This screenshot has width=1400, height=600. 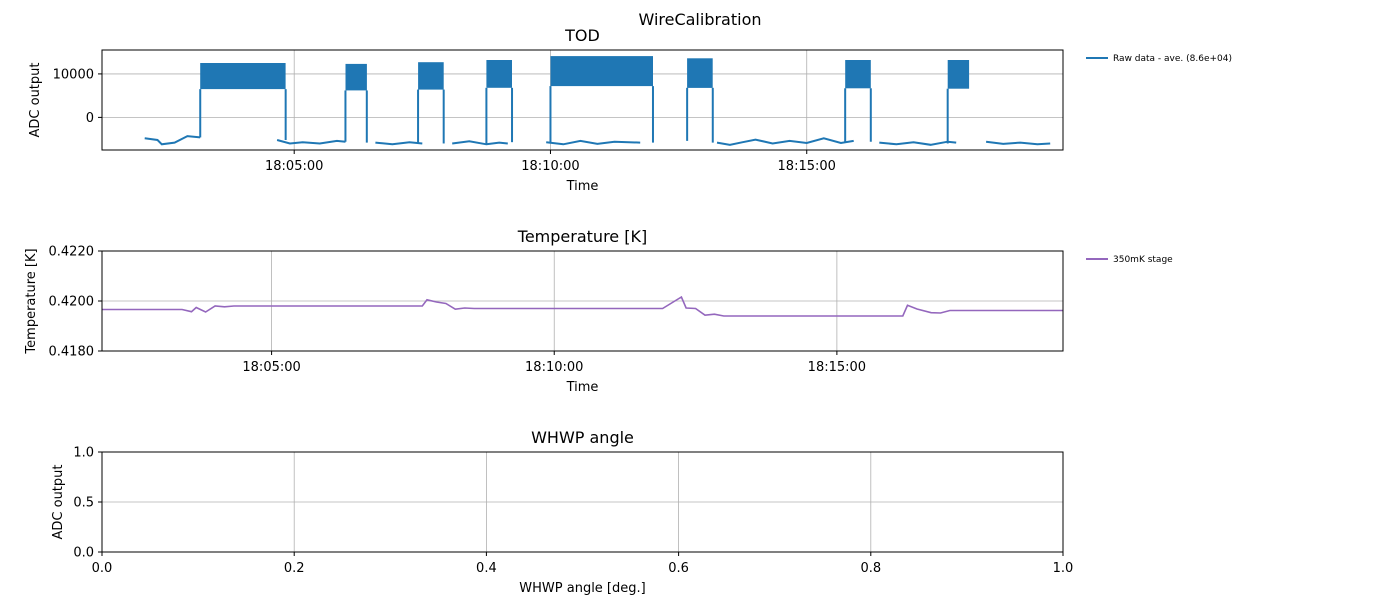 What do you see at coordinates (31, 301) in the screenshot?
I see `y-axis-label: Temperature [K]` at bounding box center [31, 301].